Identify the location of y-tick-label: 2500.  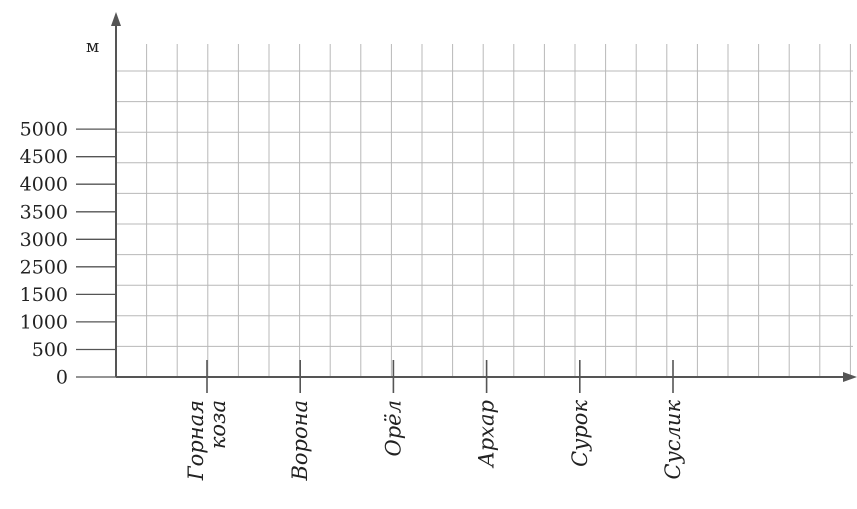
(44, 267).